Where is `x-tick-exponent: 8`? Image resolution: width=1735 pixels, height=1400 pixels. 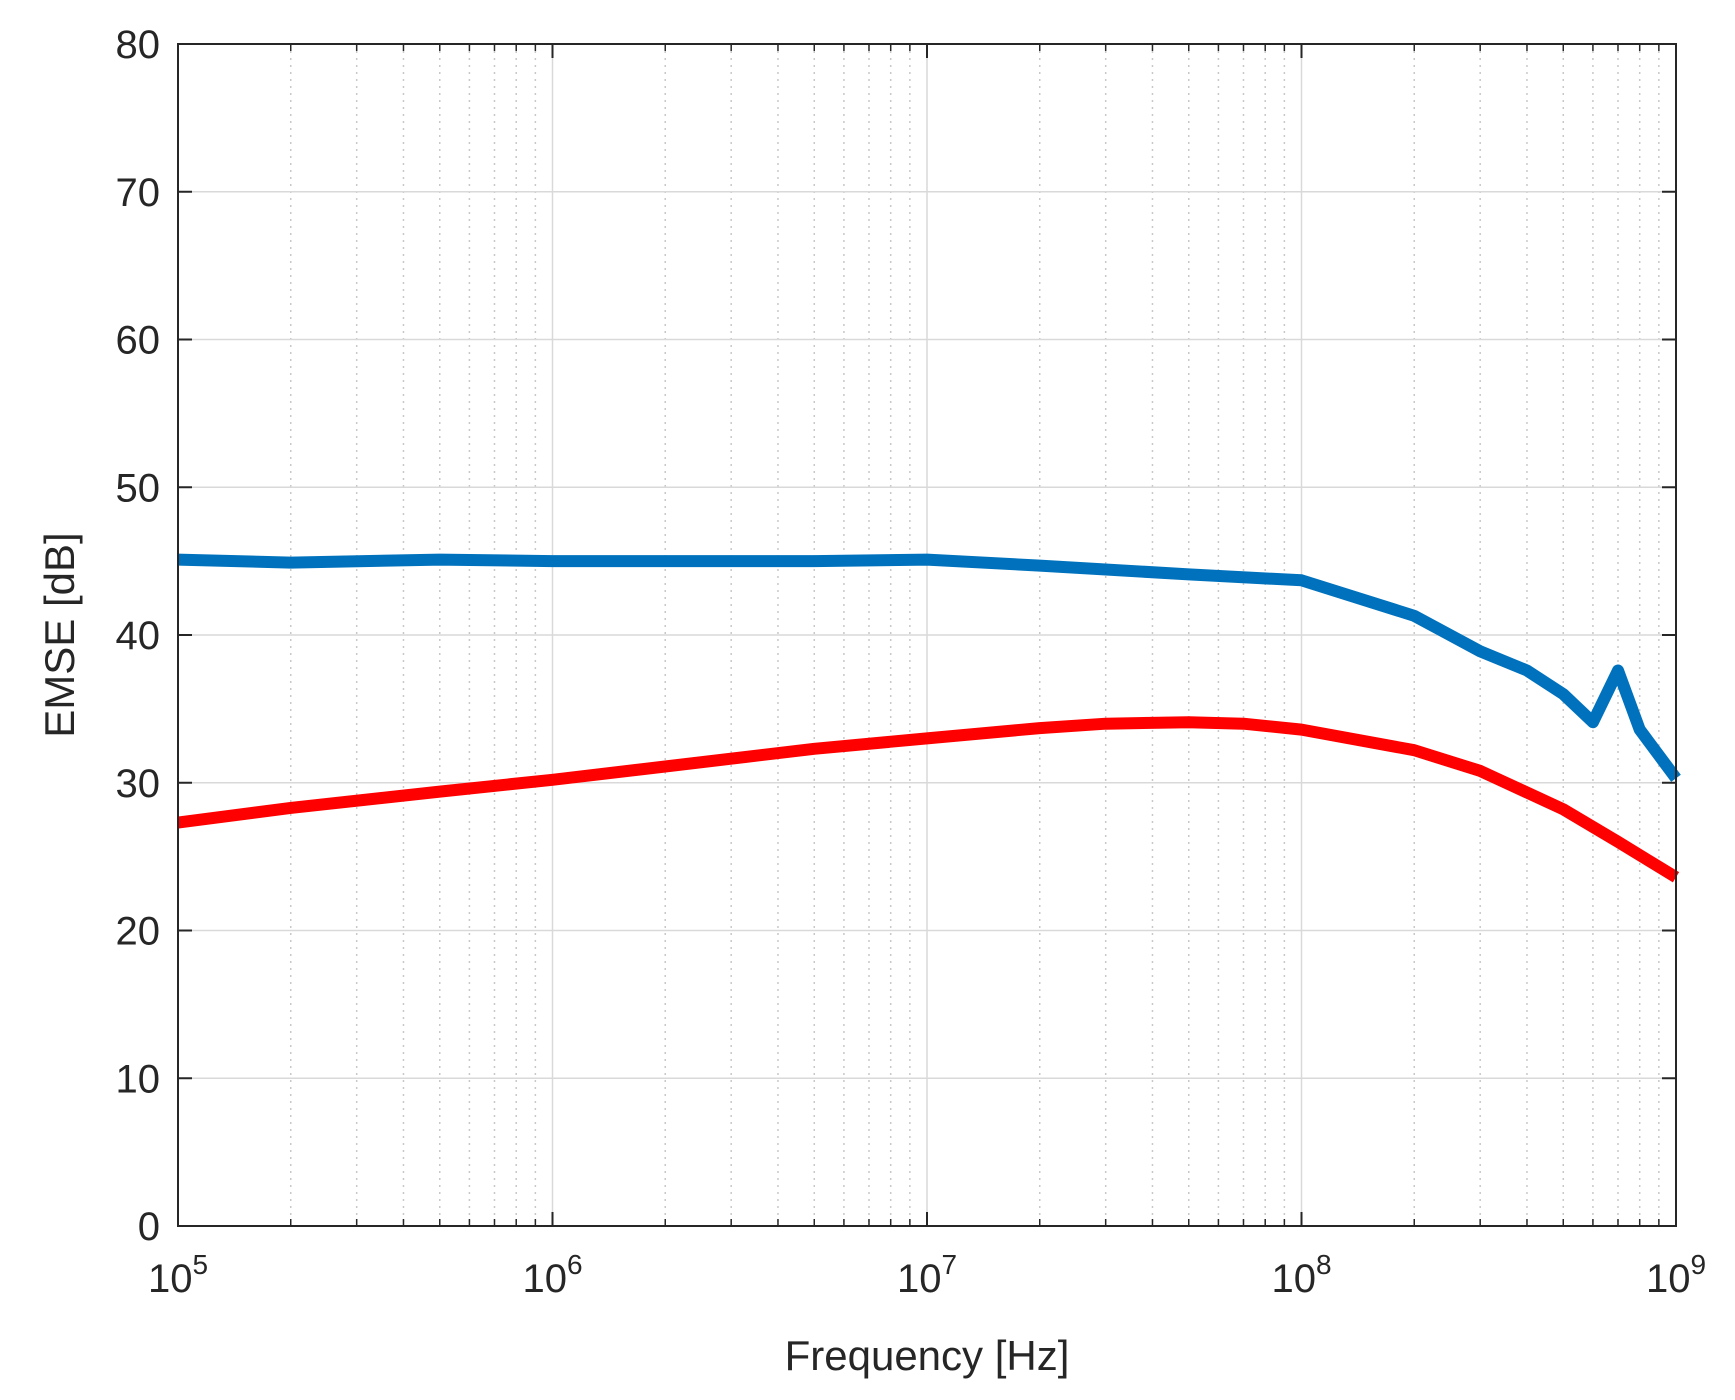 x-tick-exponent: 8 is located at coordinates (1324, 1264).